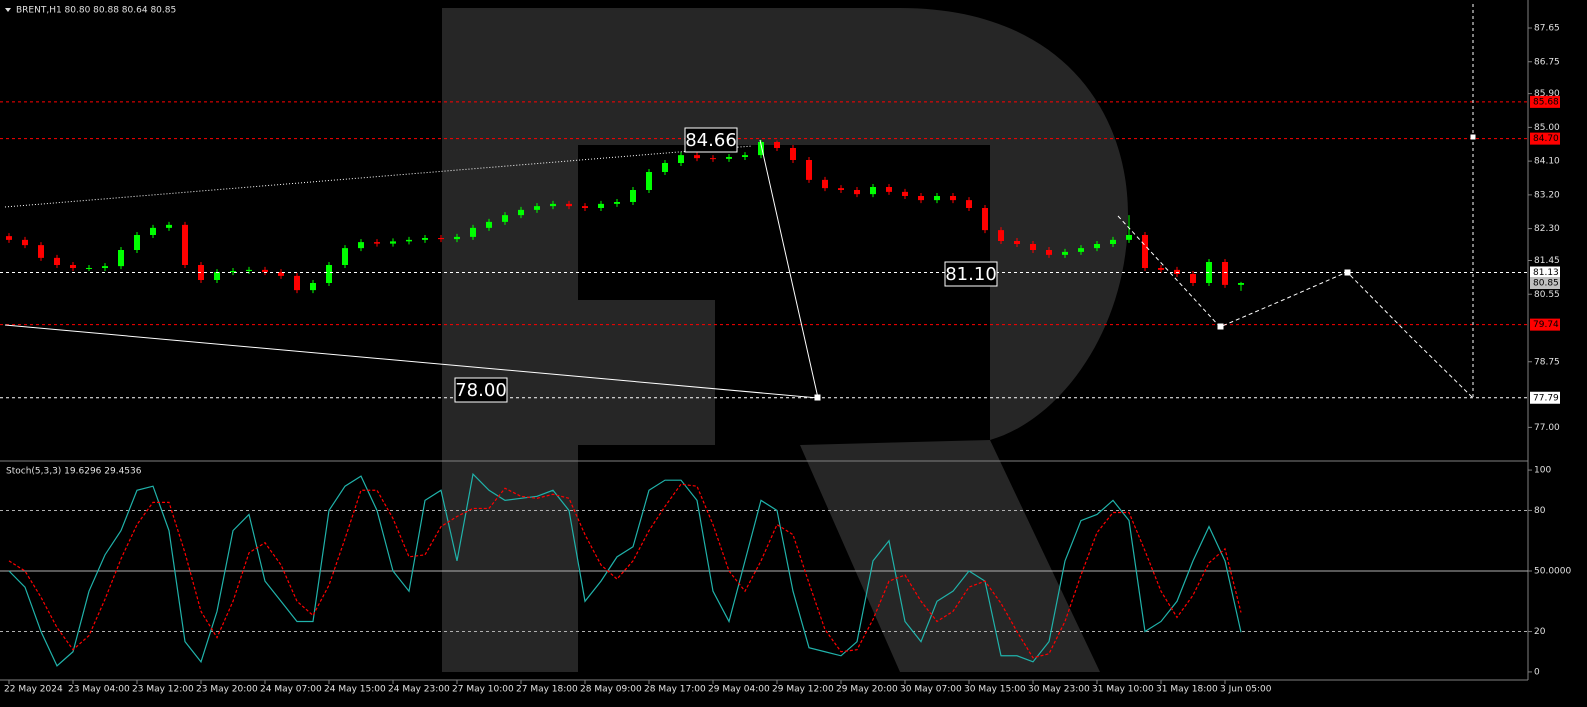 This screenshot has width=1587, height=707. I want to click on y-tick-label: 50.0000, so click(1552, 572).